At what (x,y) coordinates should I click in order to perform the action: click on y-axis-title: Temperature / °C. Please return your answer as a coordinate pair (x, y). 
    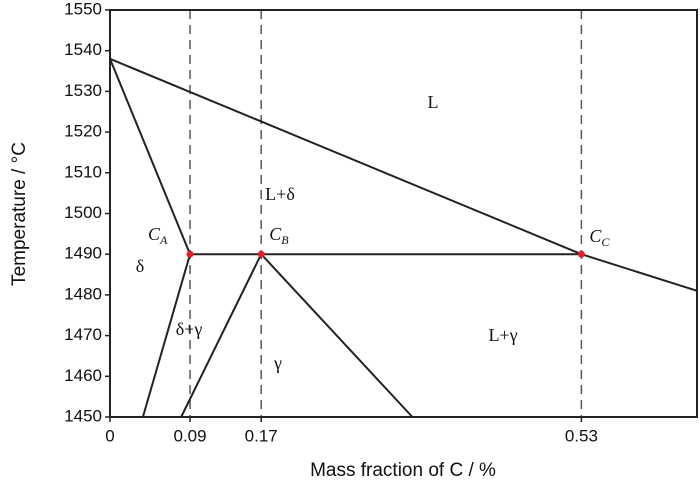
    Looking at the image, I should click on (19, 214).